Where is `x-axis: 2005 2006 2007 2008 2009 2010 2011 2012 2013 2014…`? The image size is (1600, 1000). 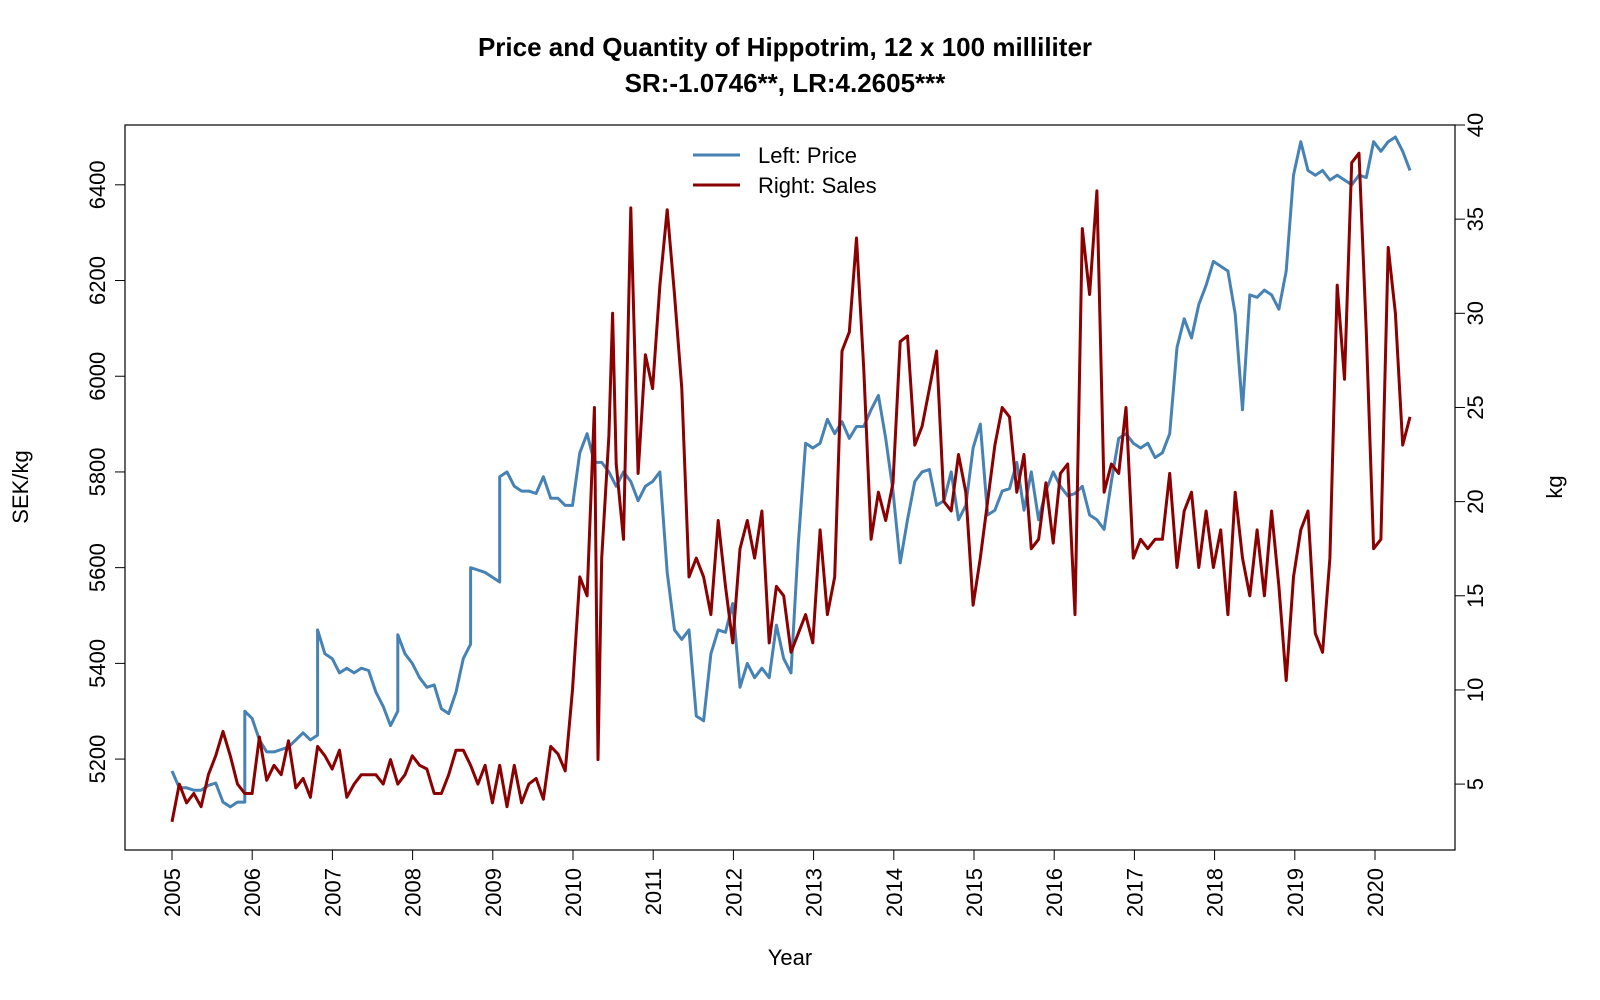 x-axis: 2005 2006 2007 2008 2009 2010 2011 2012 2013 2014… is located at coordinates (774, 883).